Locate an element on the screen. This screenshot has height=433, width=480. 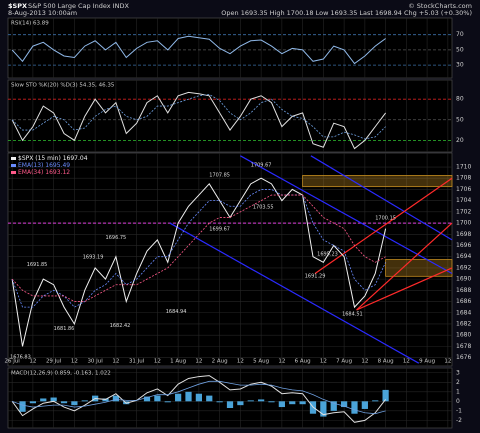
x-tick-label: 7 Aug is located at coordinates (344, 362).